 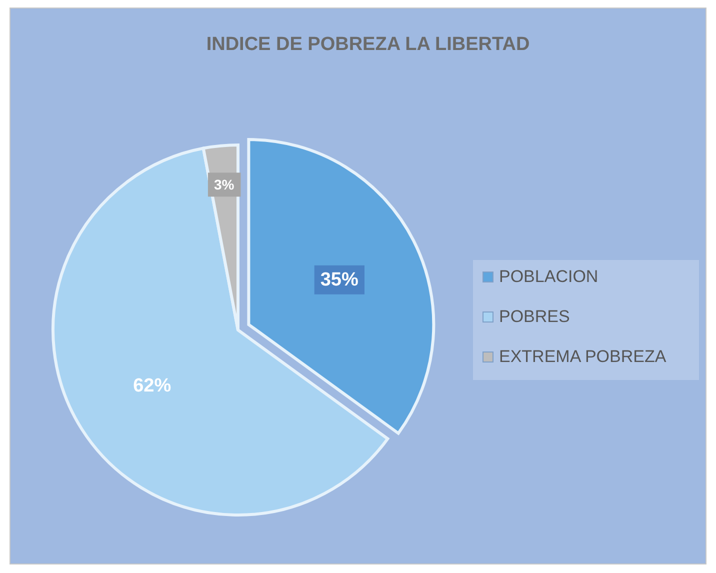 I want to click on data-label: 62%, so click(x=152, y=386).